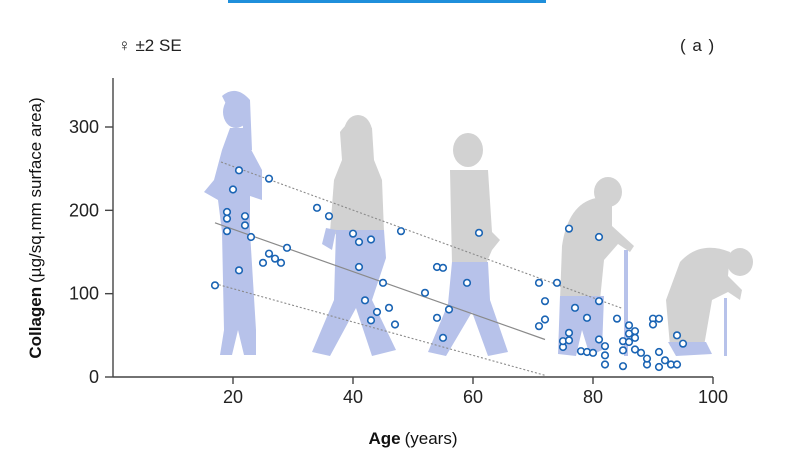 Image resolution: width=800 pixels, height=471 pixels. I want to click on lower-se-line, so click(380, 329).